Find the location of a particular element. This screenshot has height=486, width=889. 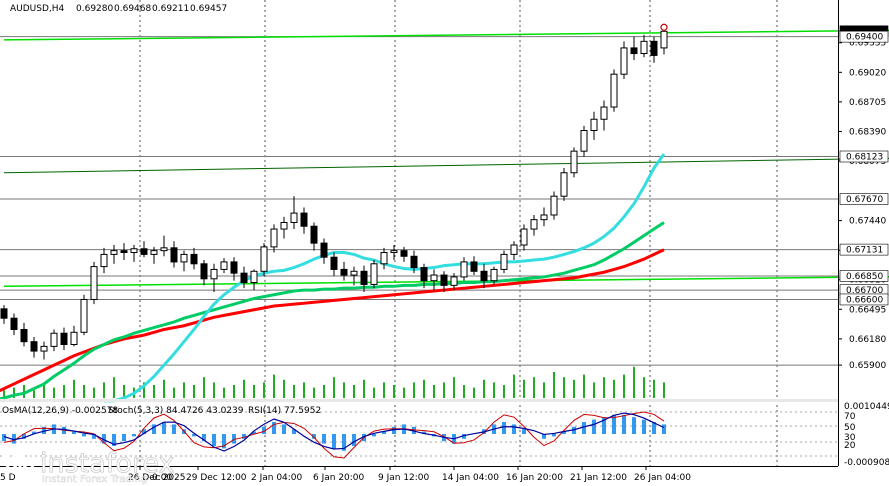

price-label-1: 0.69400 is located at coordinates (864, 38).